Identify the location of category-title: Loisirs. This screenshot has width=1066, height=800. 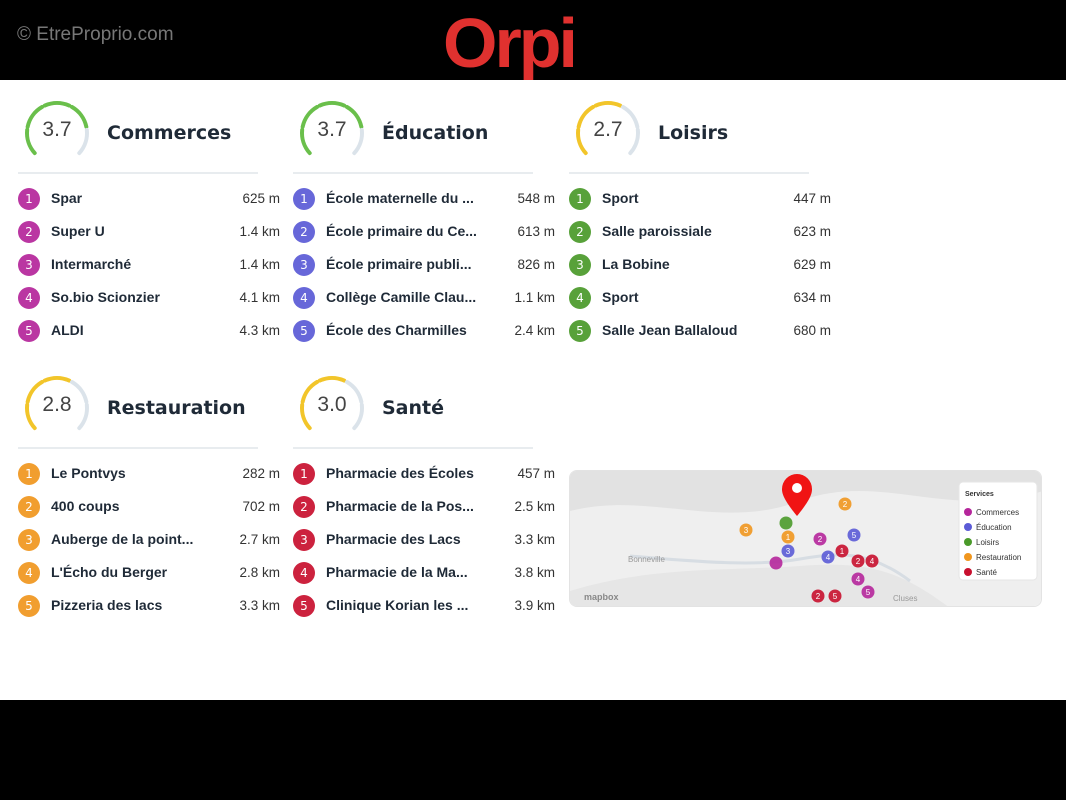
(693, 133).